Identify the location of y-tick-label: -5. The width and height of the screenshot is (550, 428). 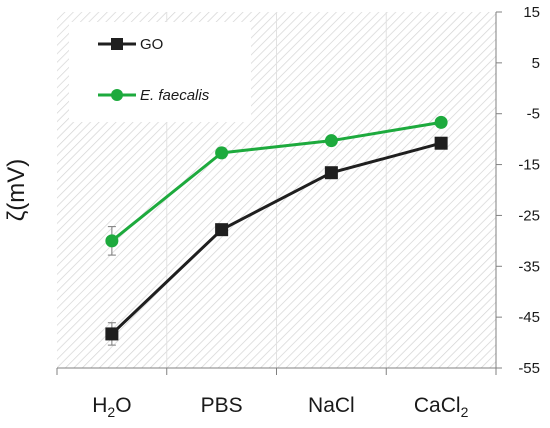
(533, 114).